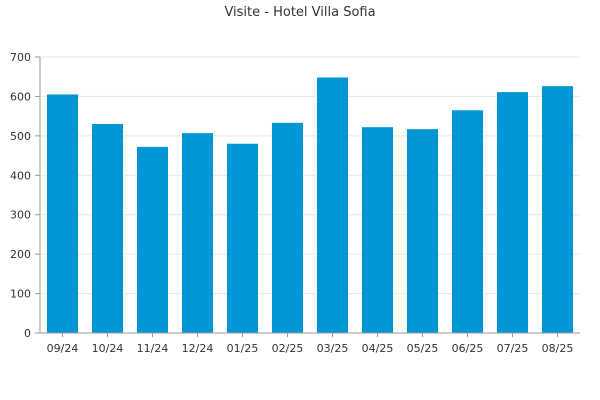 The height and width of the screenshot is (400, 600). What do you see at coordinates (20, 294) in the screenshot?
I see `y-tick-label: 100` at bounding box center [20, 294].